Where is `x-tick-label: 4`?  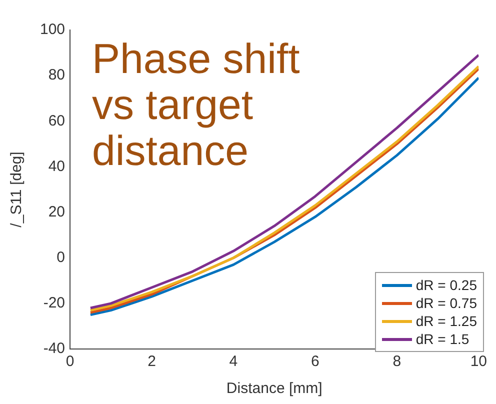 x-tick-label: 4 is located at coordinates (233, 361).